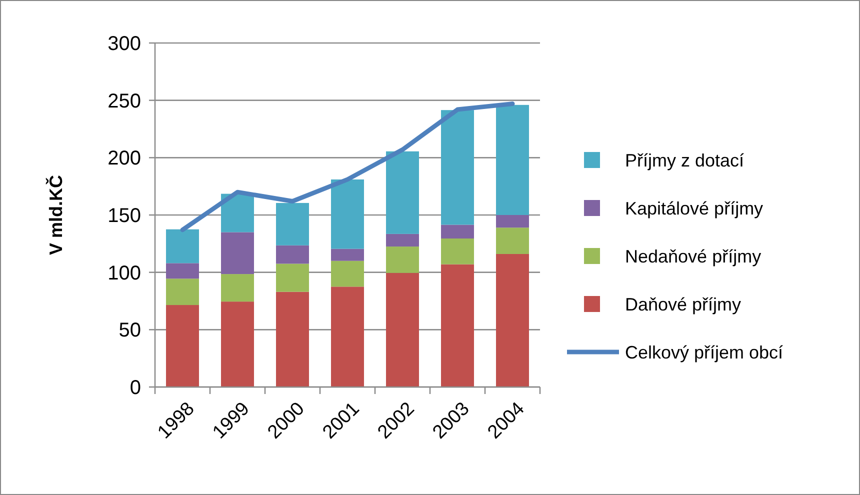 This screenshot has height=495, width=860. What do you see at coordinates (347, 167) in the screenshot?
I see `line-series` at bounding box center [347, 167].